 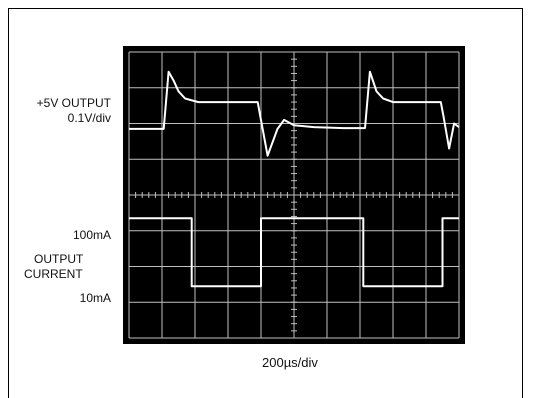 What do you see at coordinates (53, 274) in the screenshot?
I see `current-name-line2: CURRENT` at bounding box center [53, 274].